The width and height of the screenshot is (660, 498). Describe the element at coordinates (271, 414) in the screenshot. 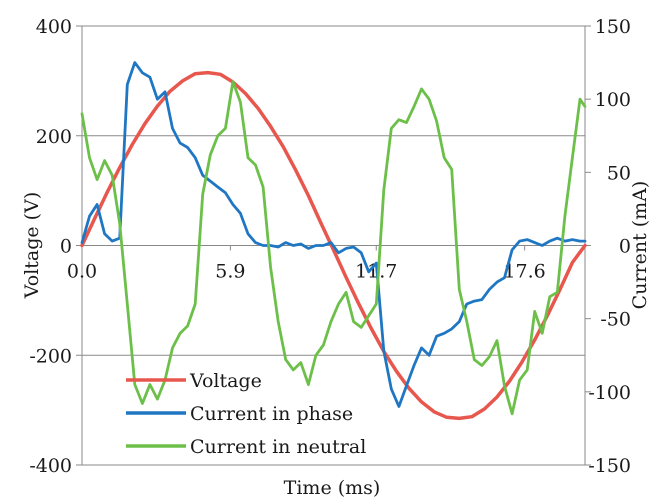

I see `legend-label-current-in-phase: Current in phase` at that location.